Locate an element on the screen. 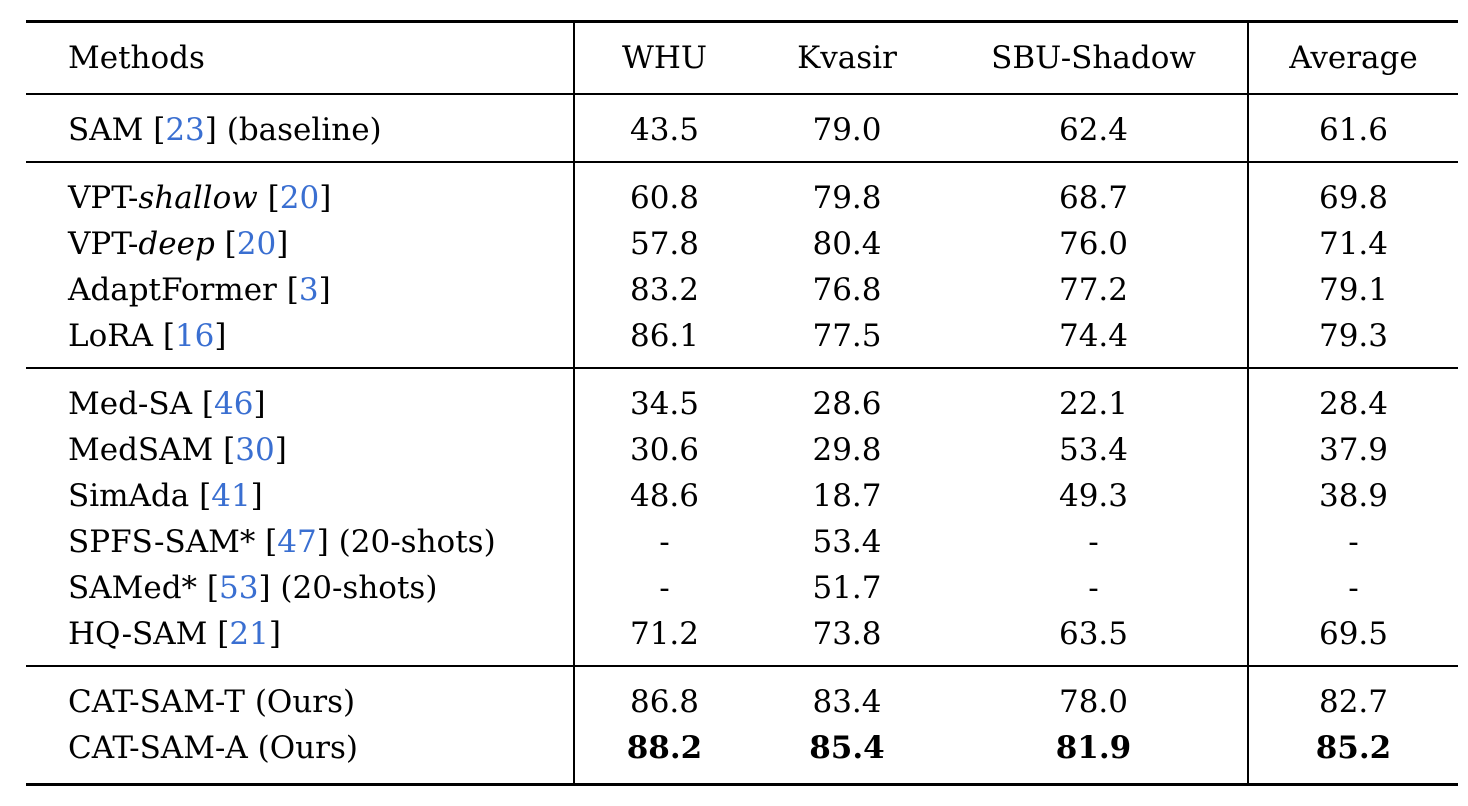  method-name: Med-SA [ is located at coordinates (141, 404).